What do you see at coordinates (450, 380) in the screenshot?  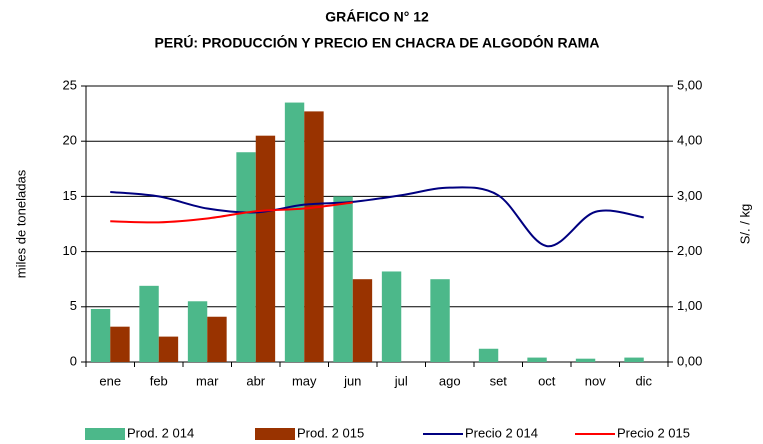 I see `x-tick-label: ago` at bounding box center [450, 380].